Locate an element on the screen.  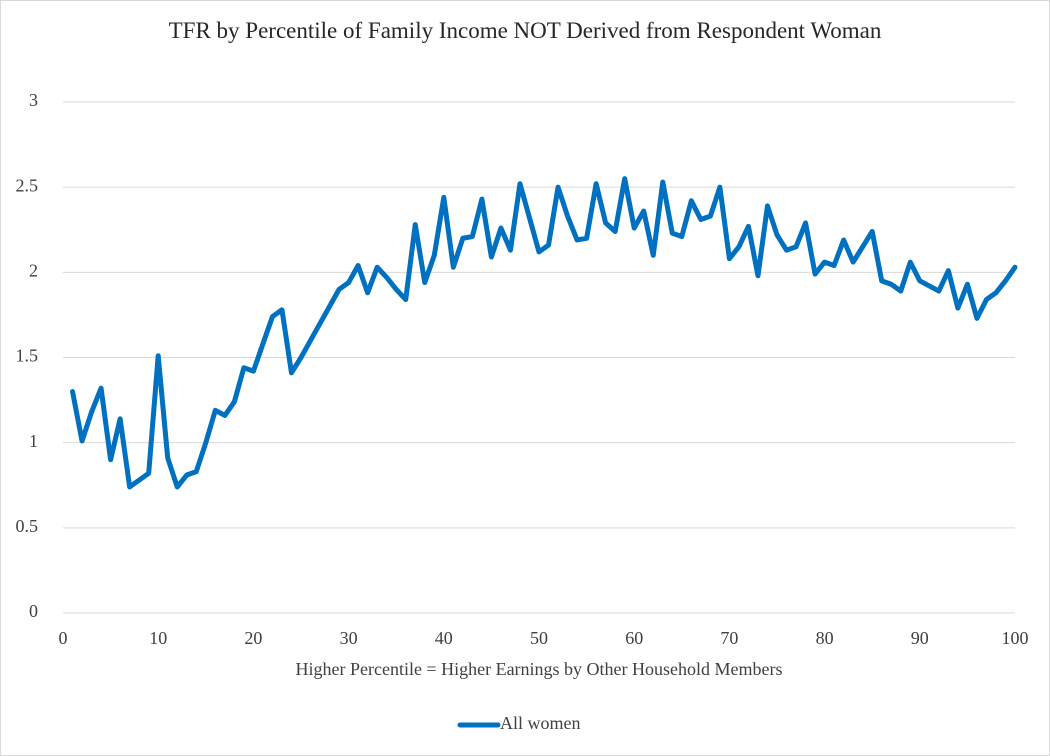
x-tick-label: 80 is located at coordinates (825, 638).